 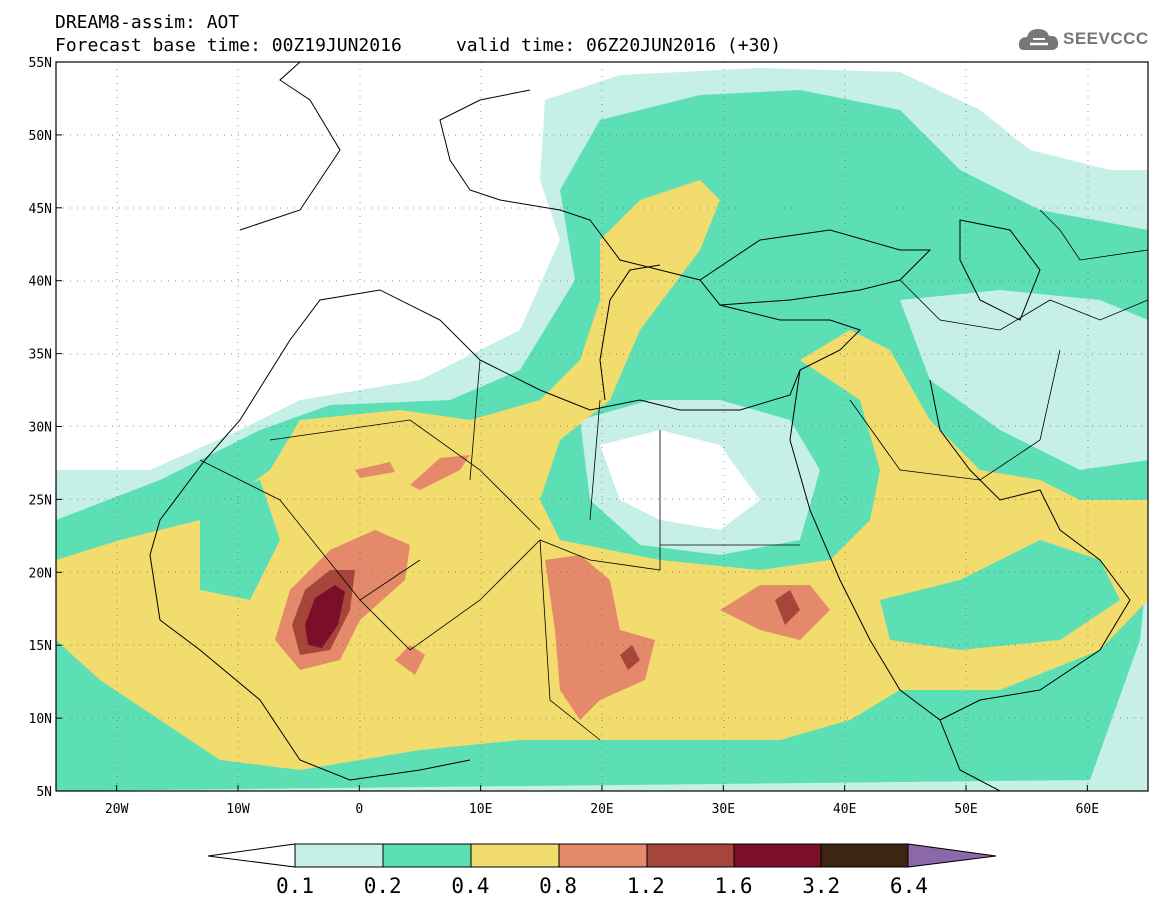 I want to click on lon-tick-label: 40E, so click(x=844, y=809).